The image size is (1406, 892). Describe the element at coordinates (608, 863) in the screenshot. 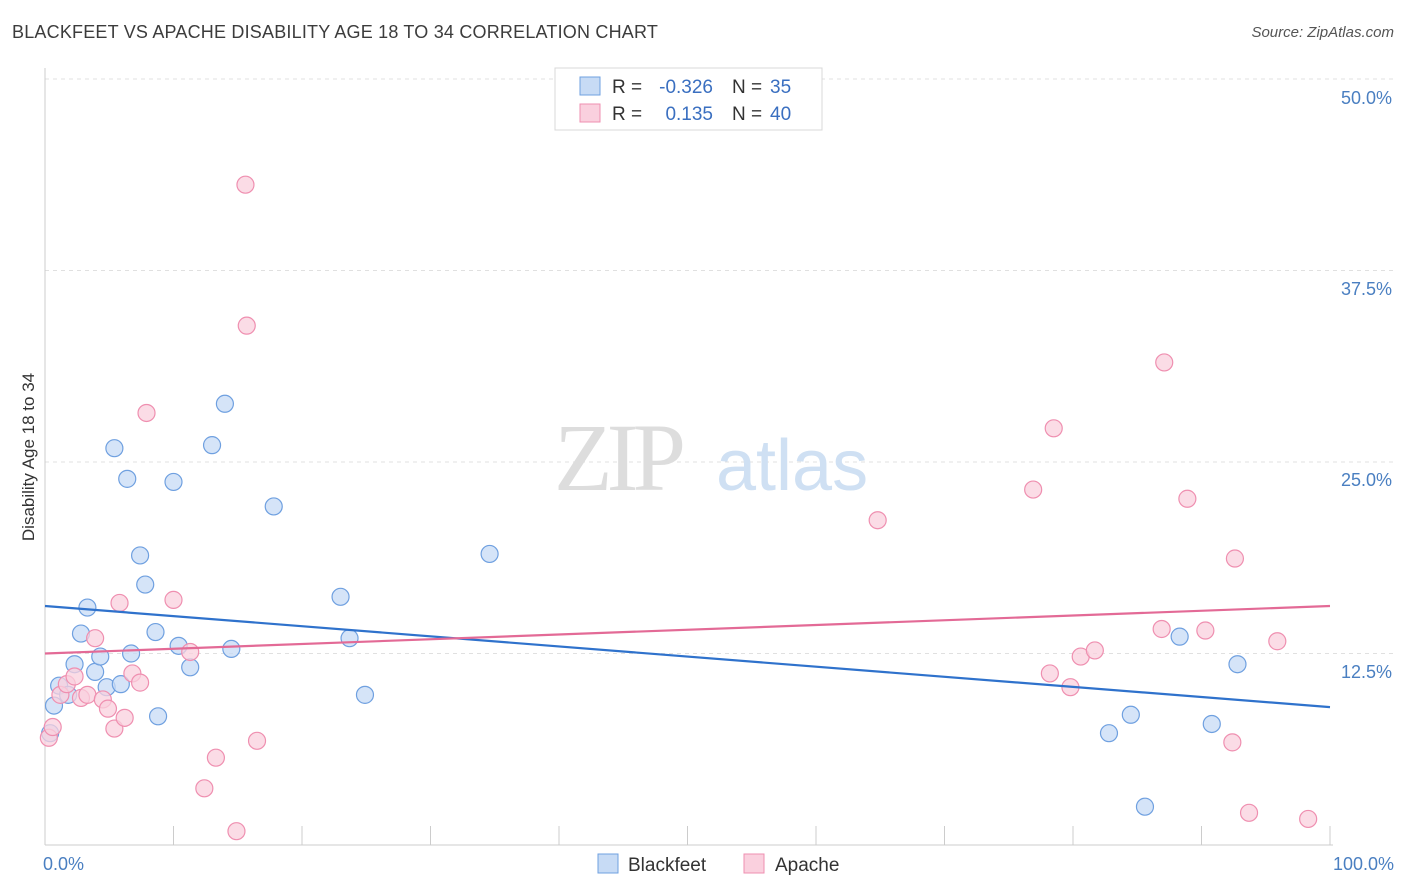

I see `bottom-legend-swatch-blackfeet` at that location.